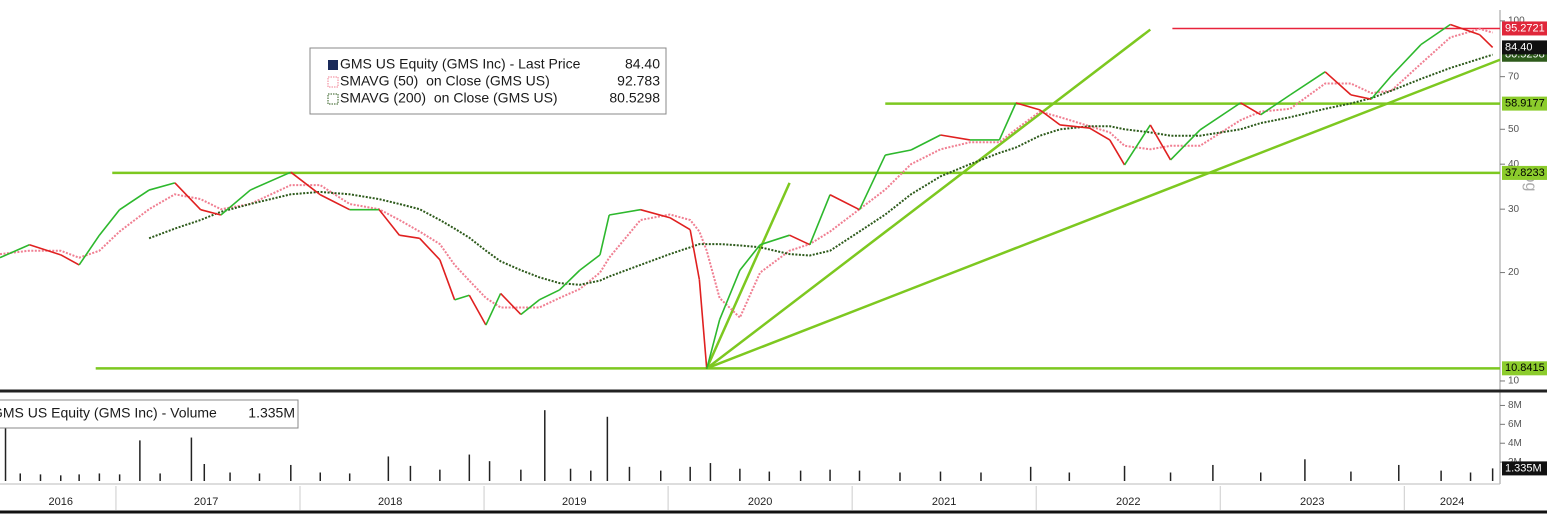  I want to click on volume-legend-box, so click(149, 414).